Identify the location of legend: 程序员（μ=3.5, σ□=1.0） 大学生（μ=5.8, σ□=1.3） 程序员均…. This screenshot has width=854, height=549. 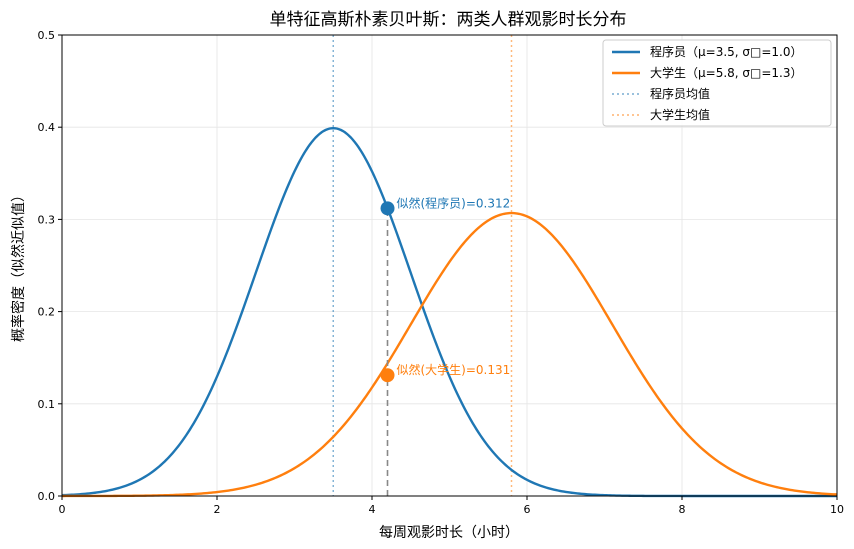
(717, 83).